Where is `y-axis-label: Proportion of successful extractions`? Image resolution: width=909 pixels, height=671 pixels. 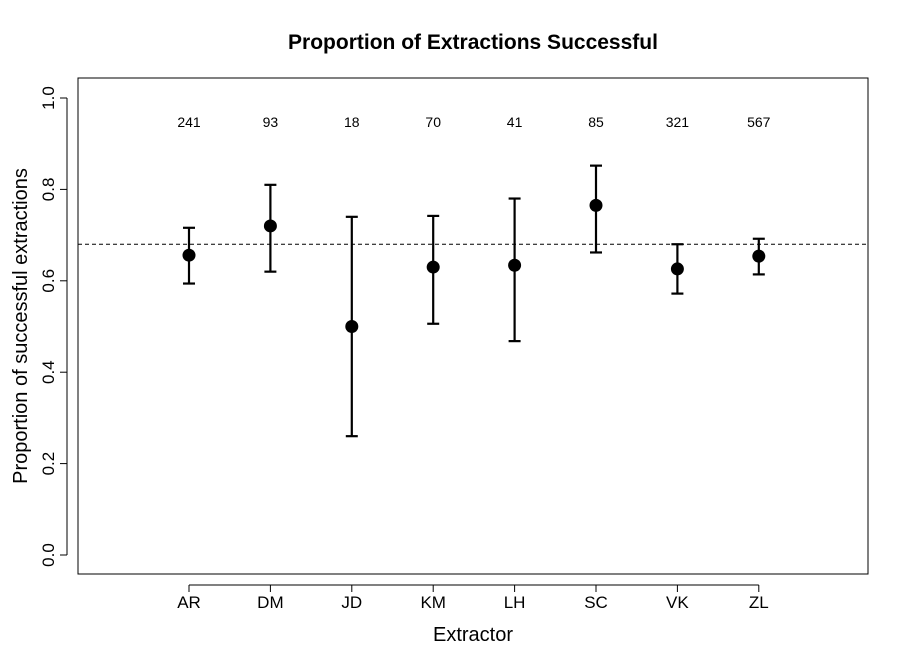
y-axis-label: Proportion of successful extractions is located at coordinates (21, 326).